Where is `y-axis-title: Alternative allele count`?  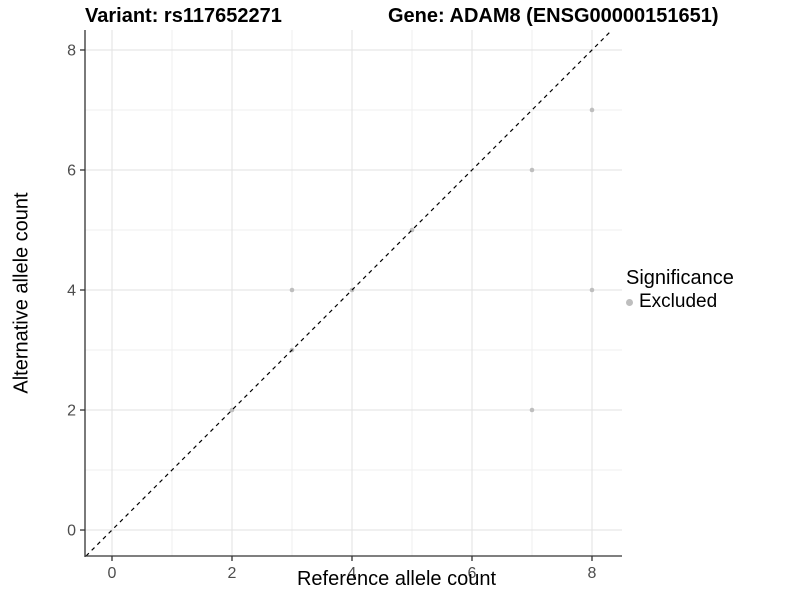
y-axis-title: Alternative allele count is located at coordinates (21, 293).